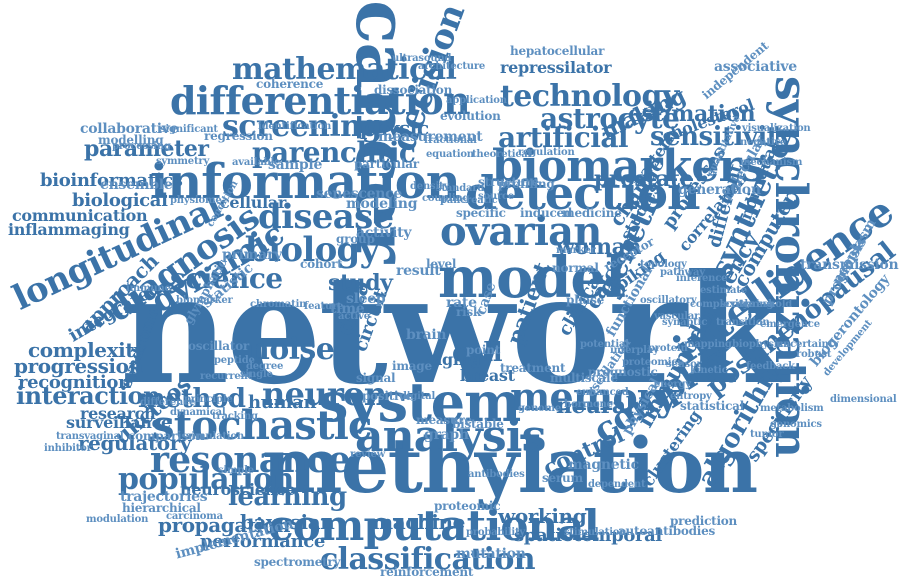 The image size is (900, 581). What do you see at coordinates (540, 408) in the screenshot?
I see `word-100: genome` at bounding box center [540, 408].